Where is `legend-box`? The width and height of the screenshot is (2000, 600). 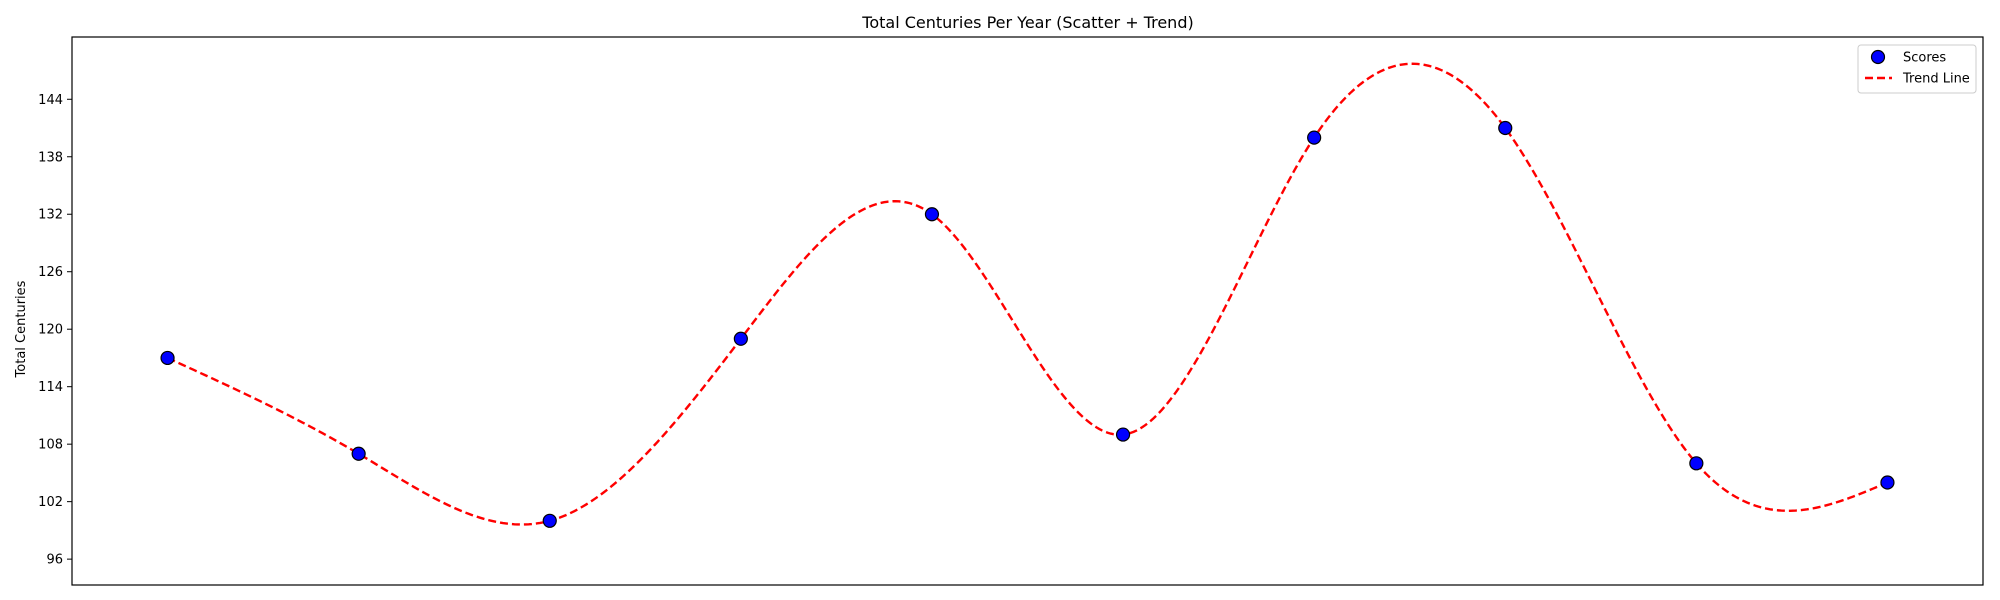 legend-box is located at coordinates (1917, 69).